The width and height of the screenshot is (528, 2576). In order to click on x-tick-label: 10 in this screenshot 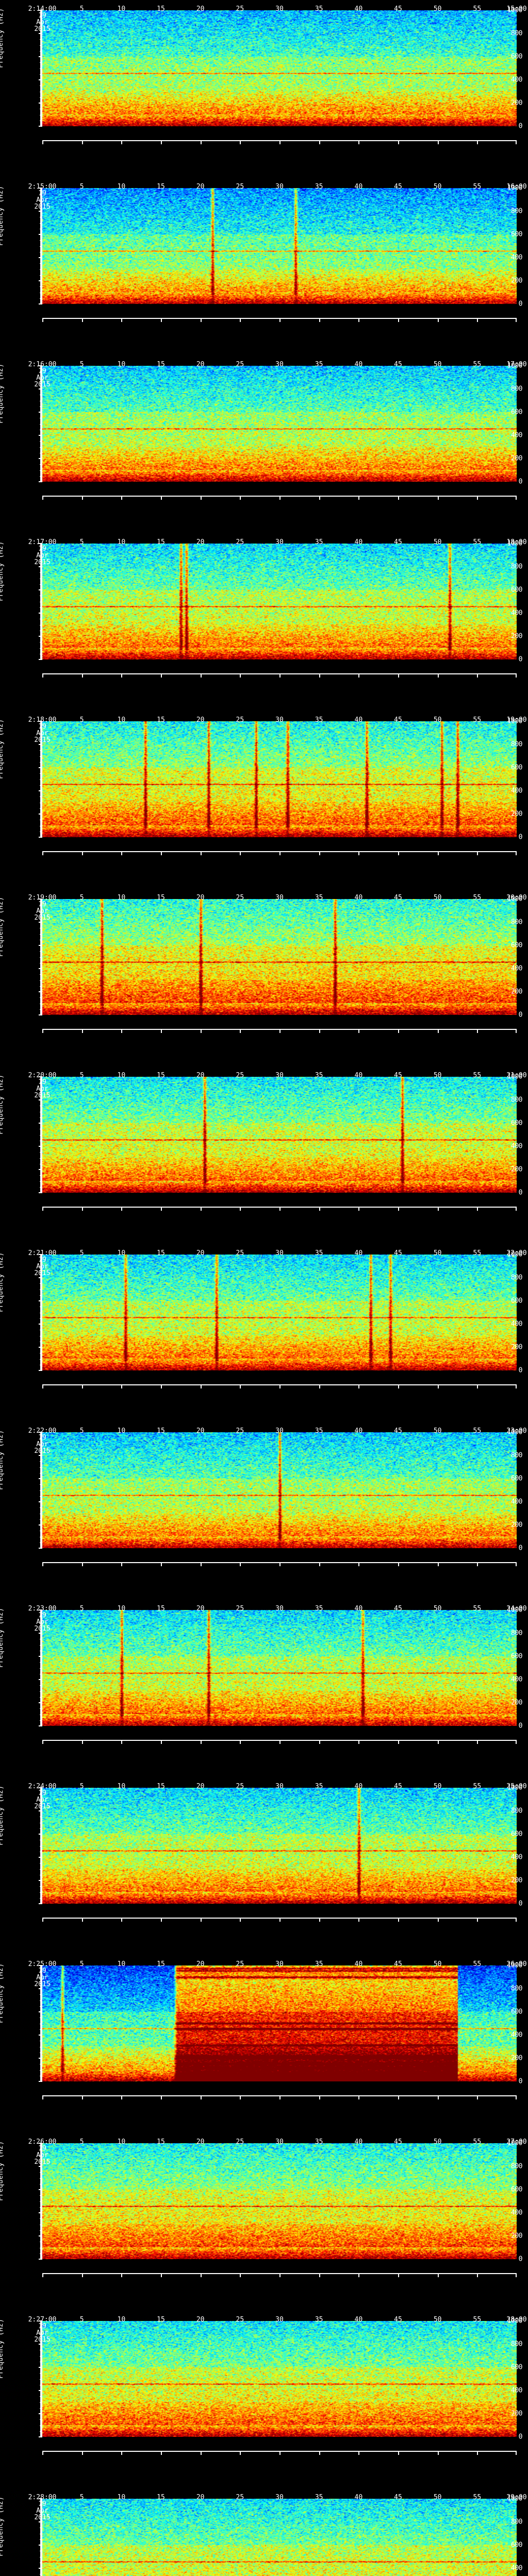, I will do `click(122, 9)`.